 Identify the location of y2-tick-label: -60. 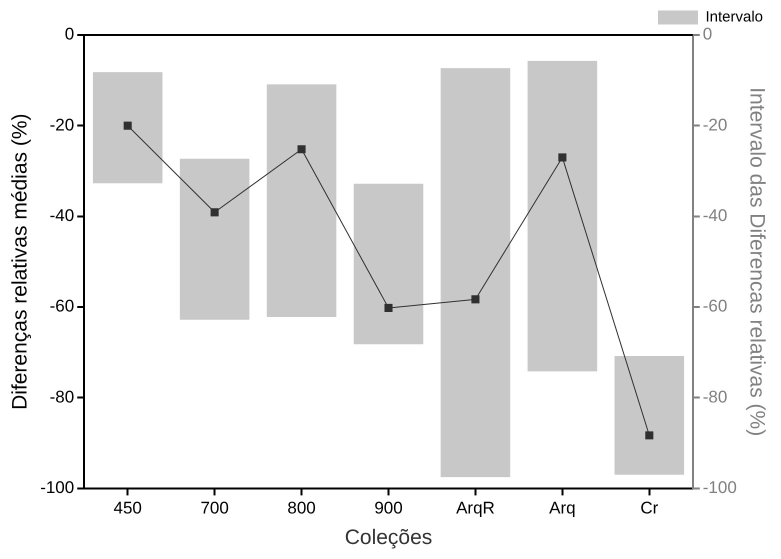
(715, 306).